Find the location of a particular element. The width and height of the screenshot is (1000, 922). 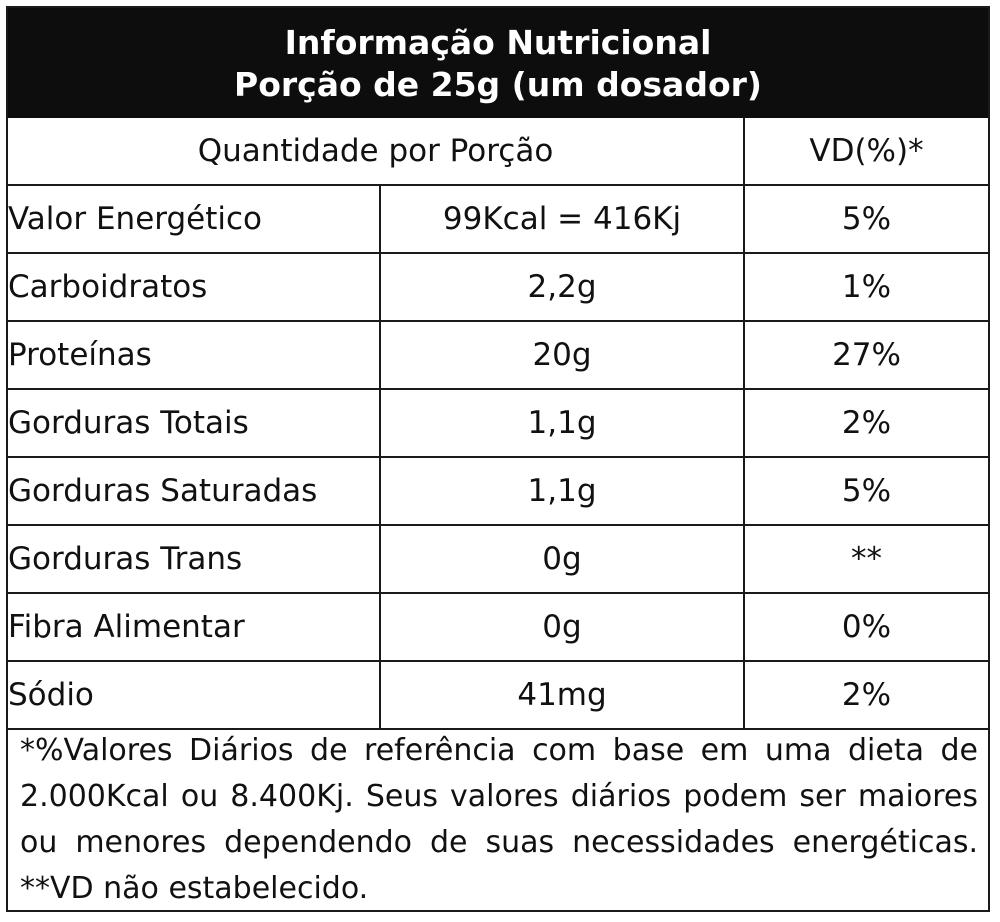

nutrient-daily-value: 0% is located at coordinates (866, 627).